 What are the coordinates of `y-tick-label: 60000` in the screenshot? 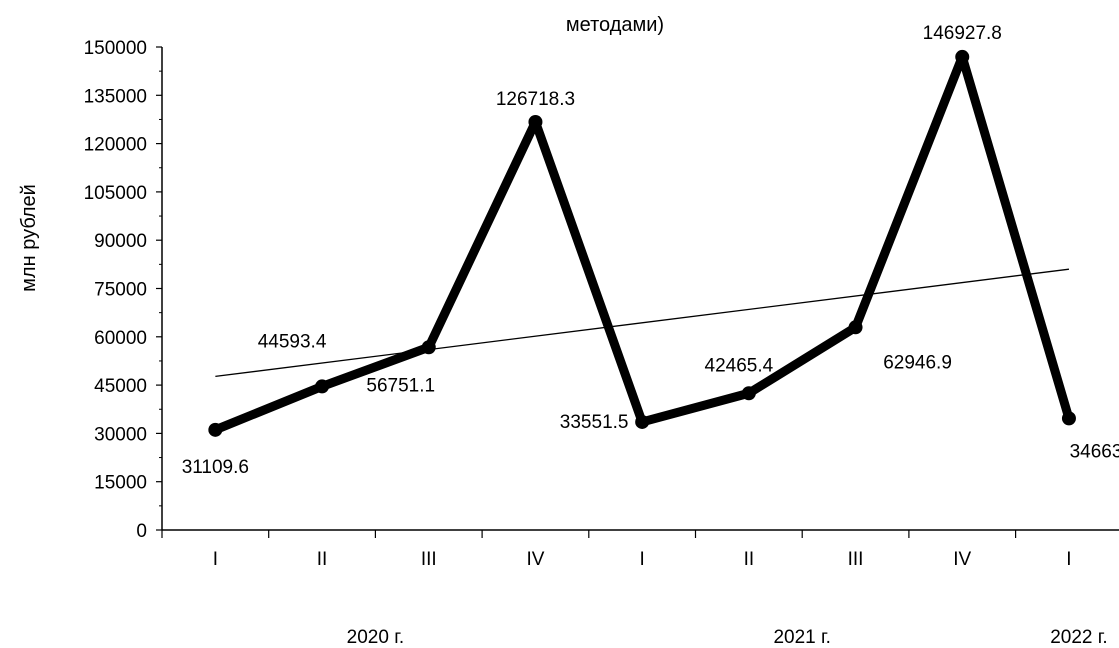 It's located at (120, 338).